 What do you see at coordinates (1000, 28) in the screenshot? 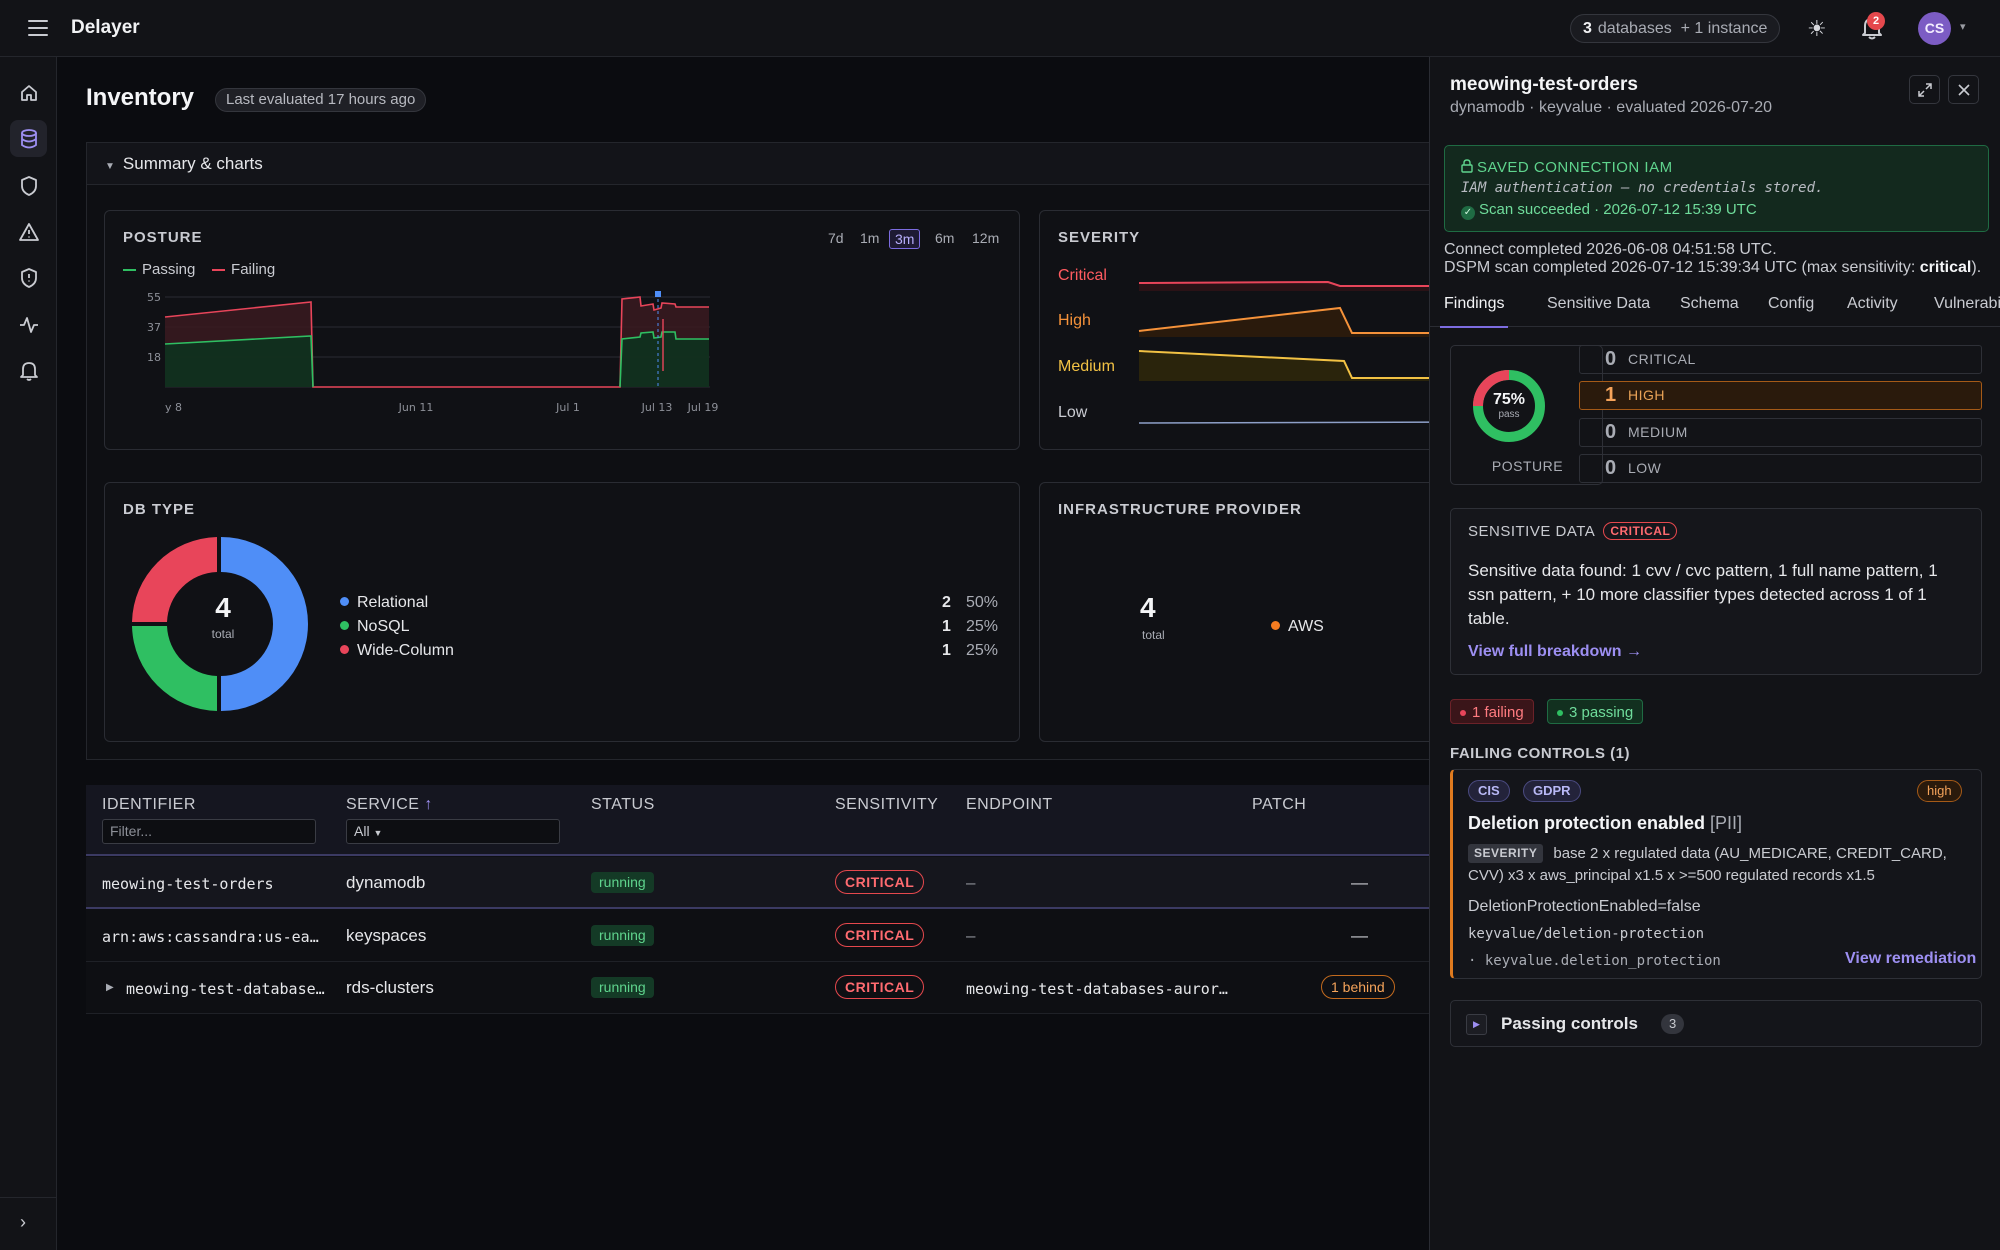
I see `top-bar: Delayer 3 databases + 1 instance ☀ 2 CS ▾` at bounding box center [1000, 28].